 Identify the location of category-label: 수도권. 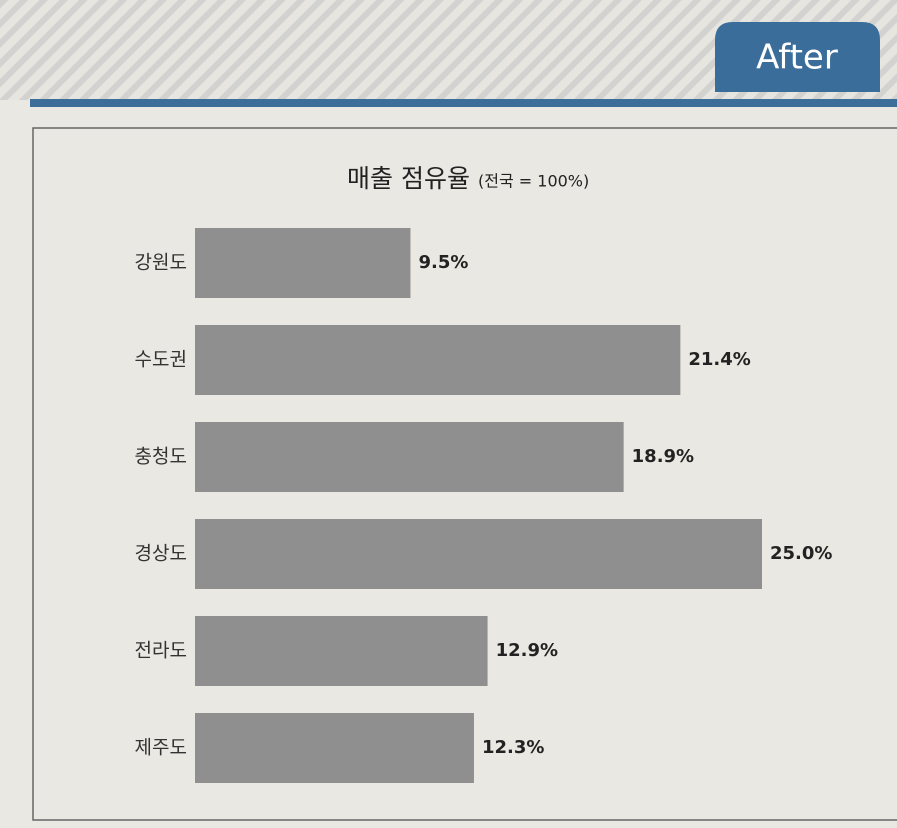
(161, 360).